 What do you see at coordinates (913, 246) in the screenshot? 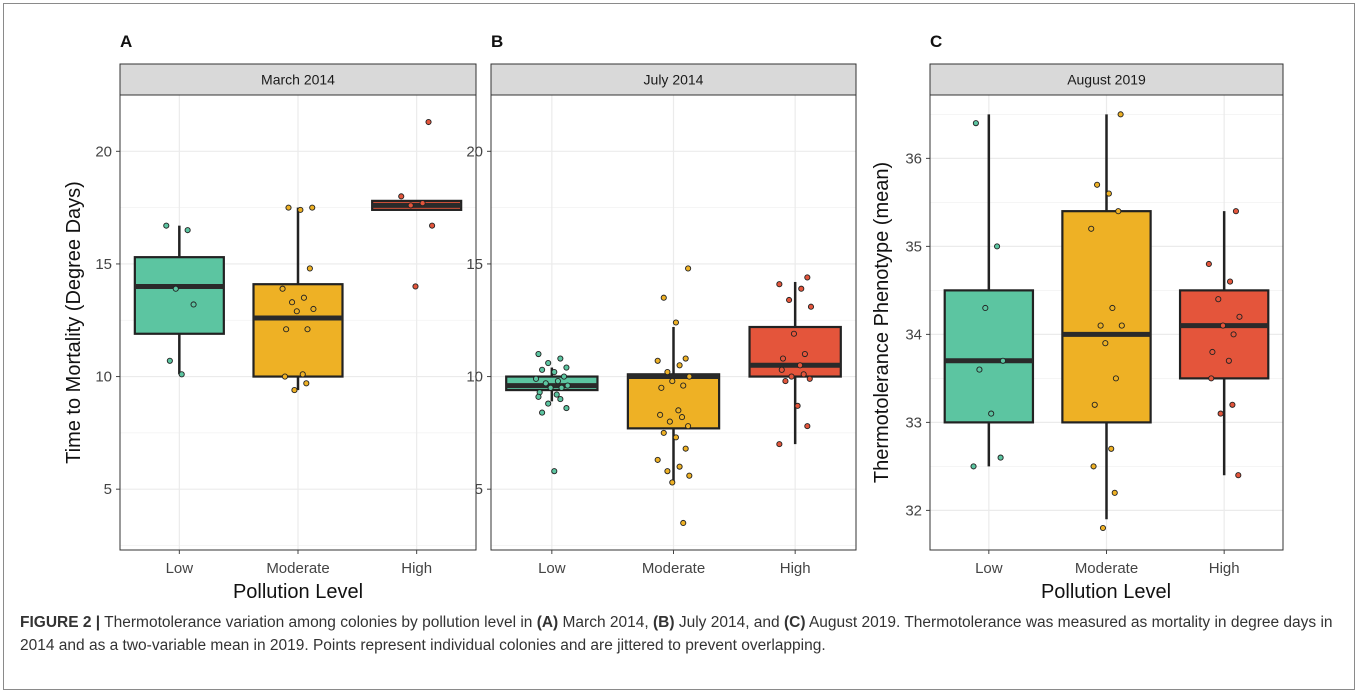
I see `y-tick-label: 35` at bounding box center [913, 246].